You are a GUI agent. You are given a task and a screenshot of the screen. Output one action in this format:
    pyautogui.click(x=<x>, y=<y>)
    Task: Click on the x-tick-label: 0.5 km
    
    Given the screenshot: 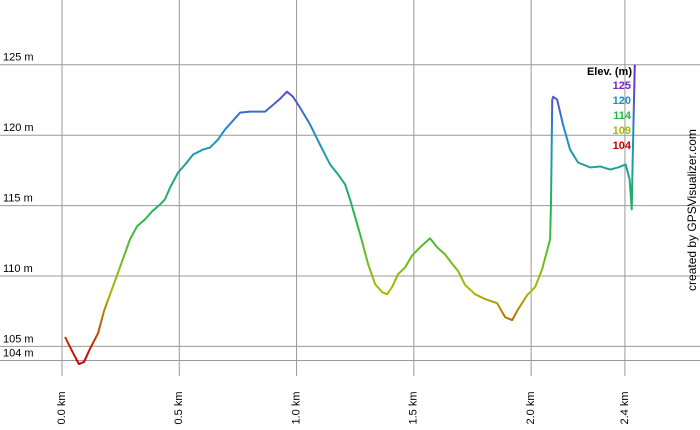 What is the action you would take?
    pyautogui.click(x=179, y=407)
    